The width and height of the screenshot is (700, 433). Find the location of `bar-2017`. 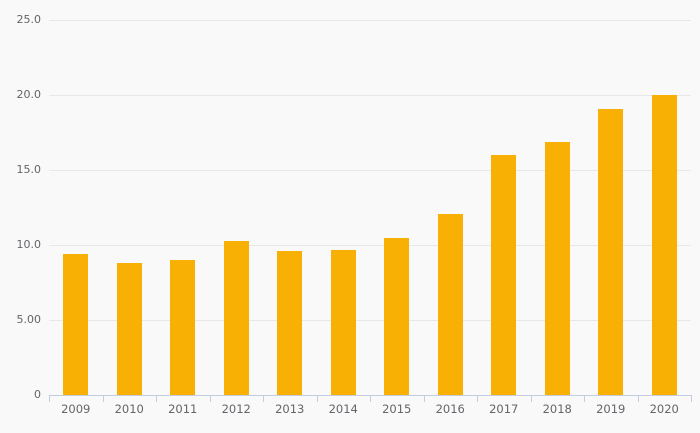

bar-2017 is located at coordinates (504, 275).